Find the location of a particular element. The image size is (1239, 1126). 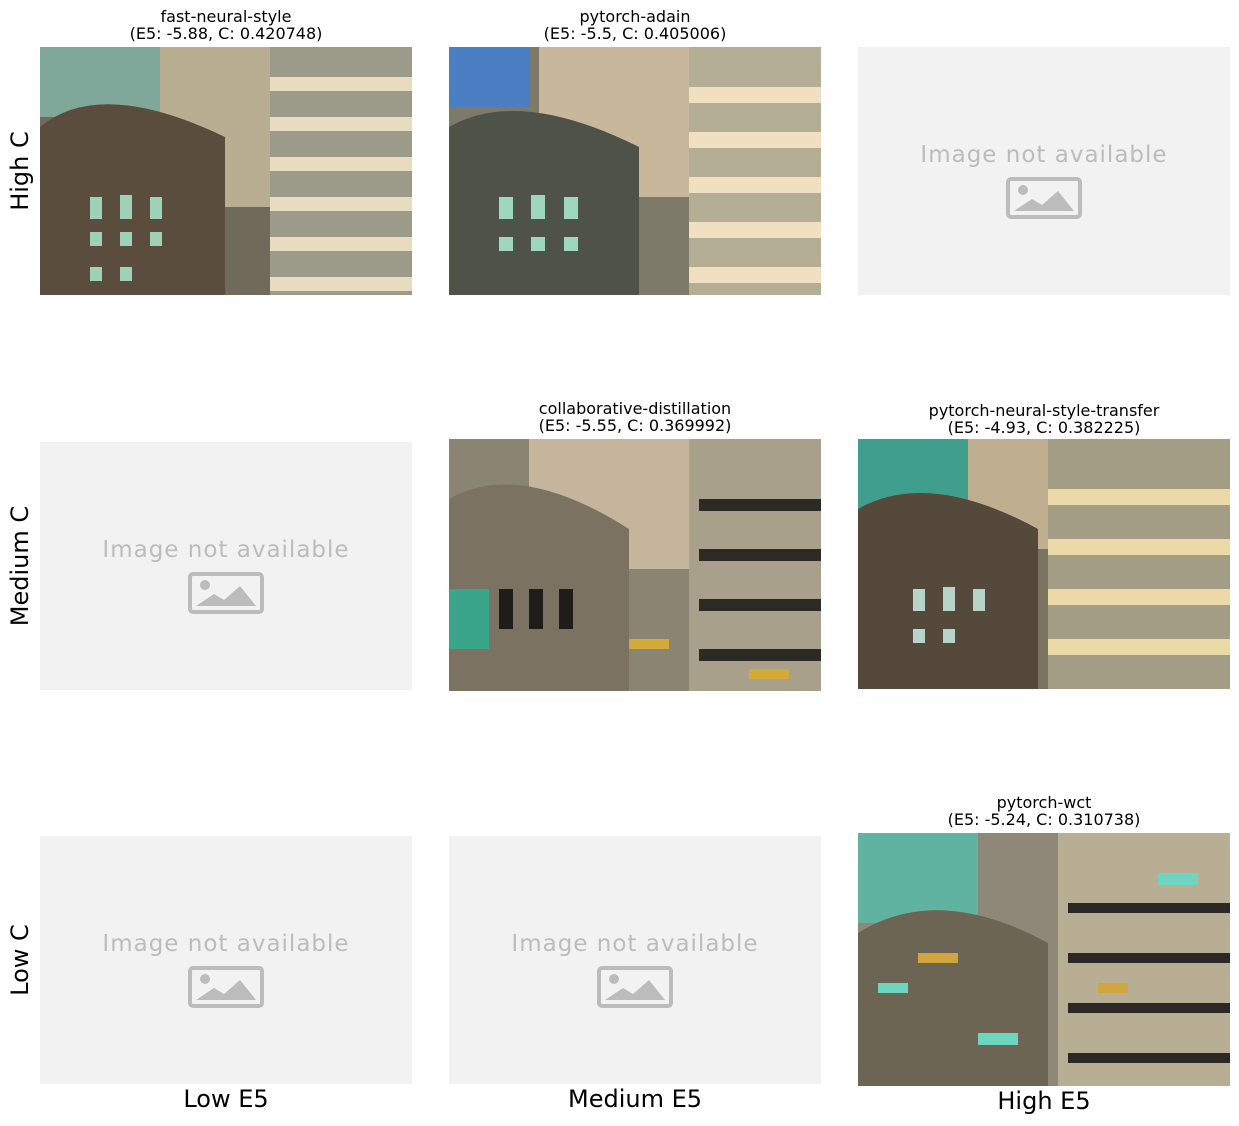

styled-image-pytorch-adain is located at coordinates (635, 171).